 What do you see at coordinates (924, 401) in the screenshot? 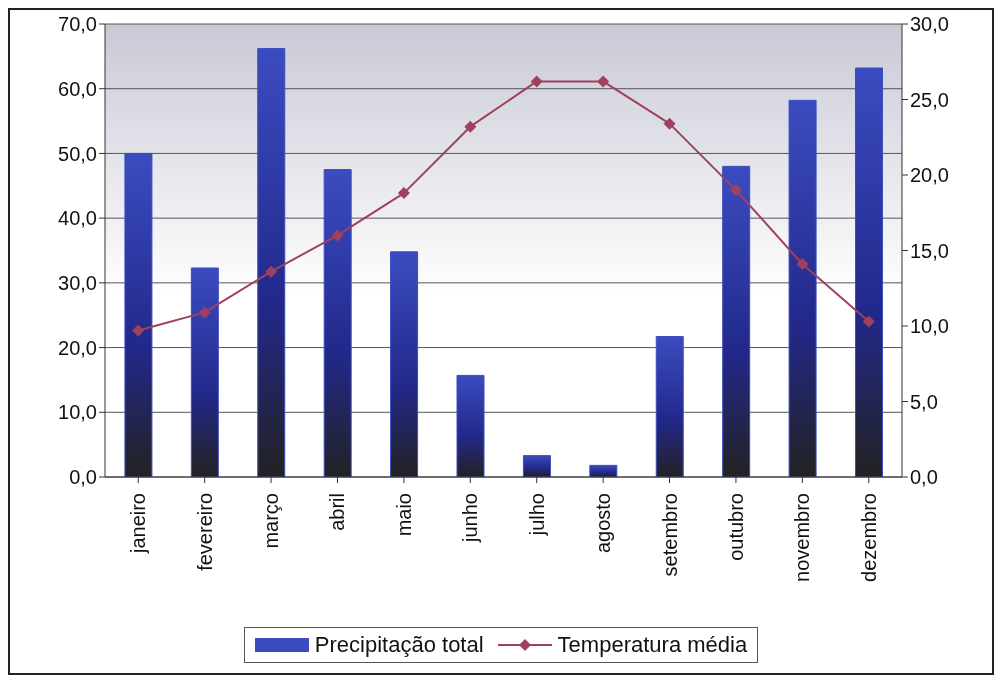
I see `y2-tick-label: 5,0` at bounding box center [924, 401].